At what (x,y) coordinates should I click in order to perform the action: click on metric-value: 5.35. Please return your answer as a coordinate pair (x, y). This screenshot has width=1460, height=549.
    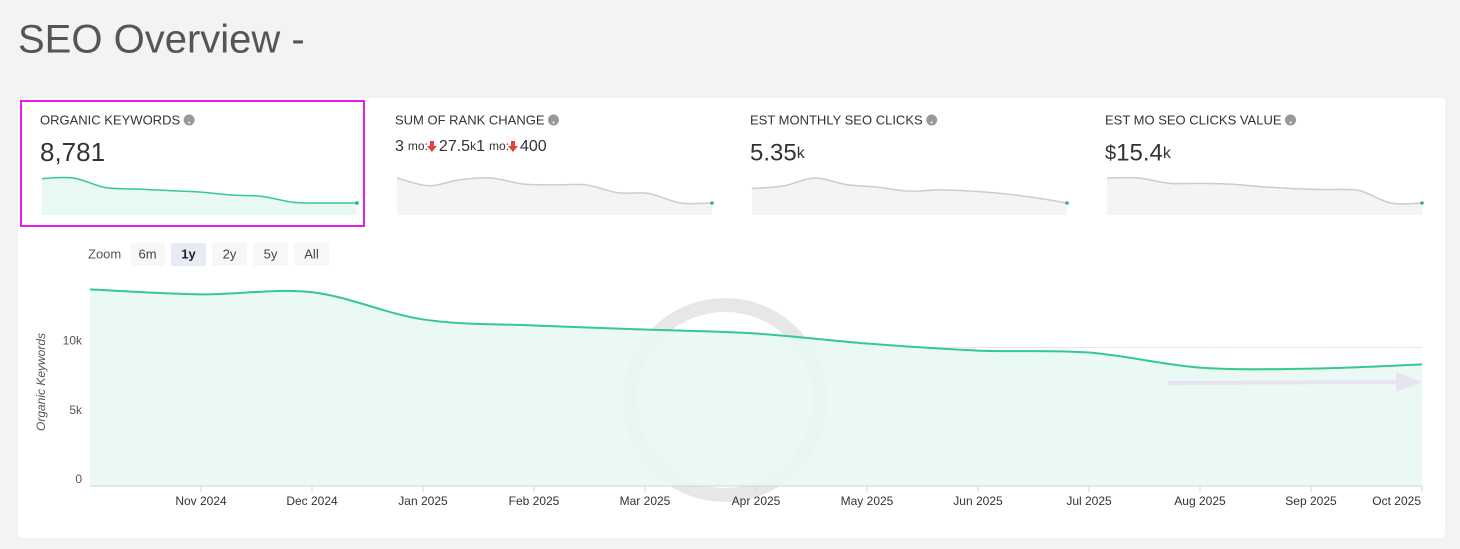
    Looking at the image, I should click on (773, 152).